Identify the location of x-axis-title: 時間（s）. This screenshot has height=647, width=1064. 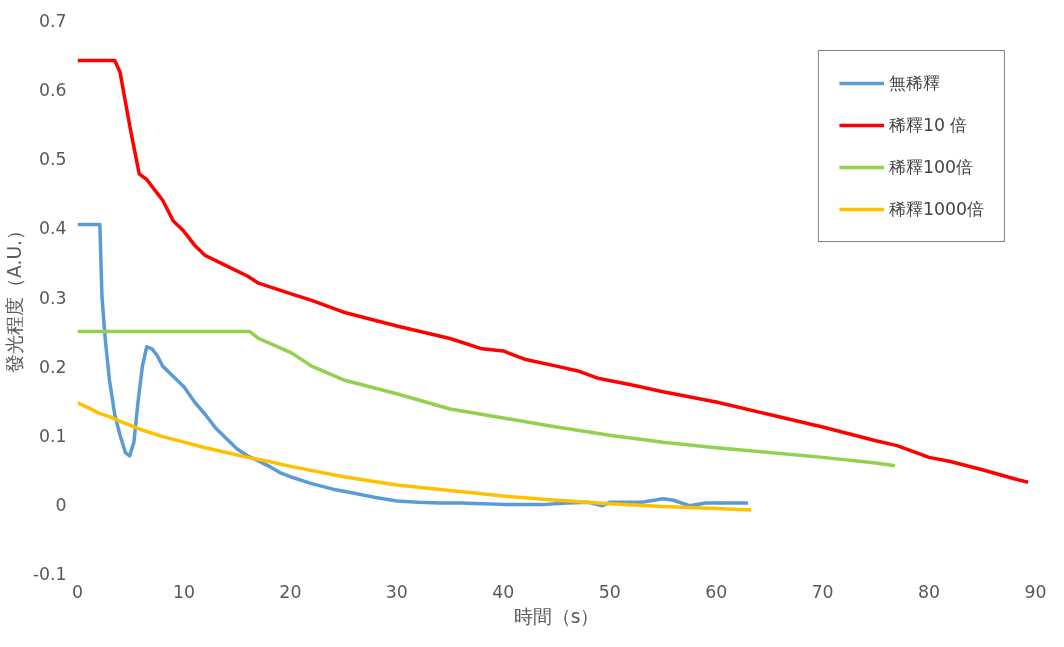
(556, 616).